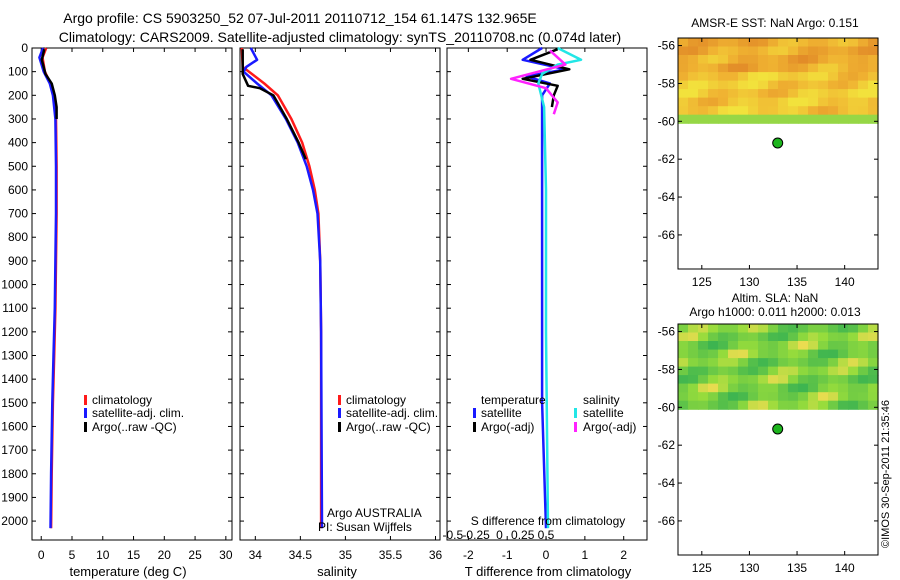 The height and width of the screenshot is (580, 900). Describe the element at coordinates (339, 427) in the screenshot. I see `legend-swatch-argo` at that location.